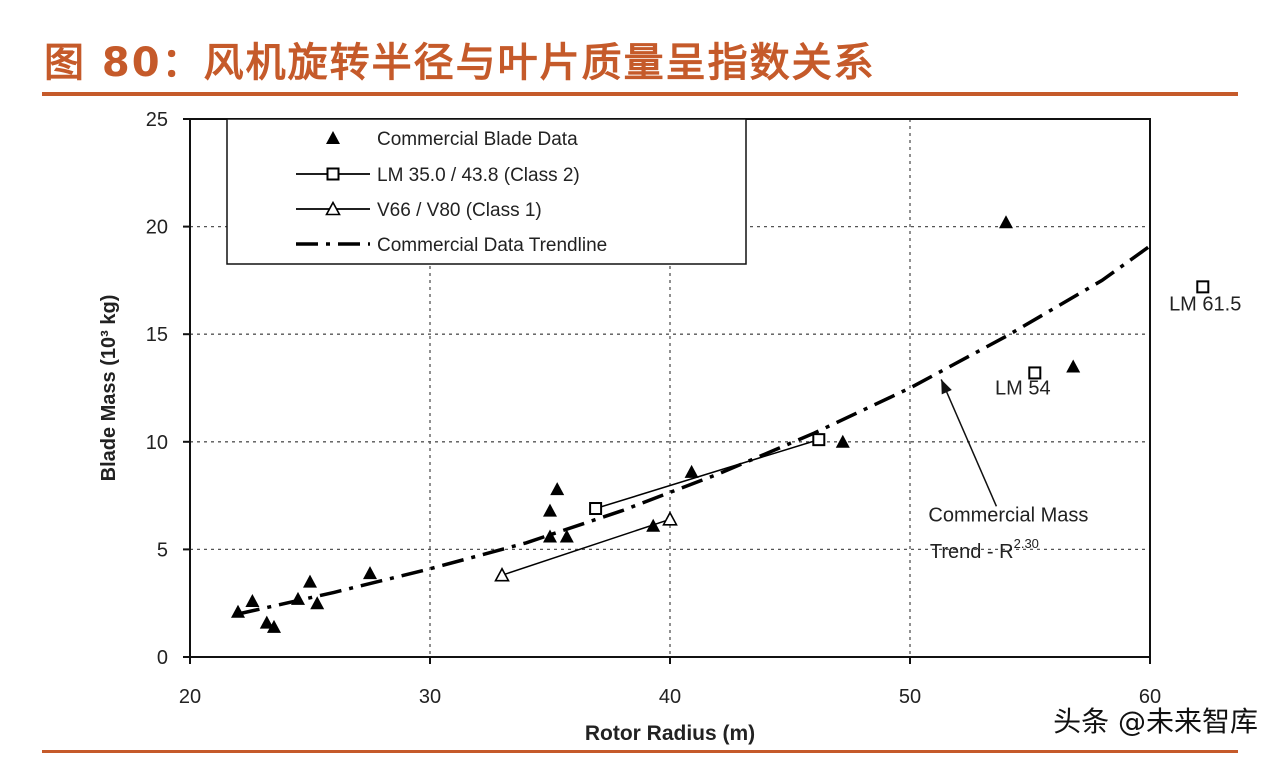 The height and width of the screenshot is (758, 1280). I want to click on annotation-text: LM 61.5, so click(1205, 305).